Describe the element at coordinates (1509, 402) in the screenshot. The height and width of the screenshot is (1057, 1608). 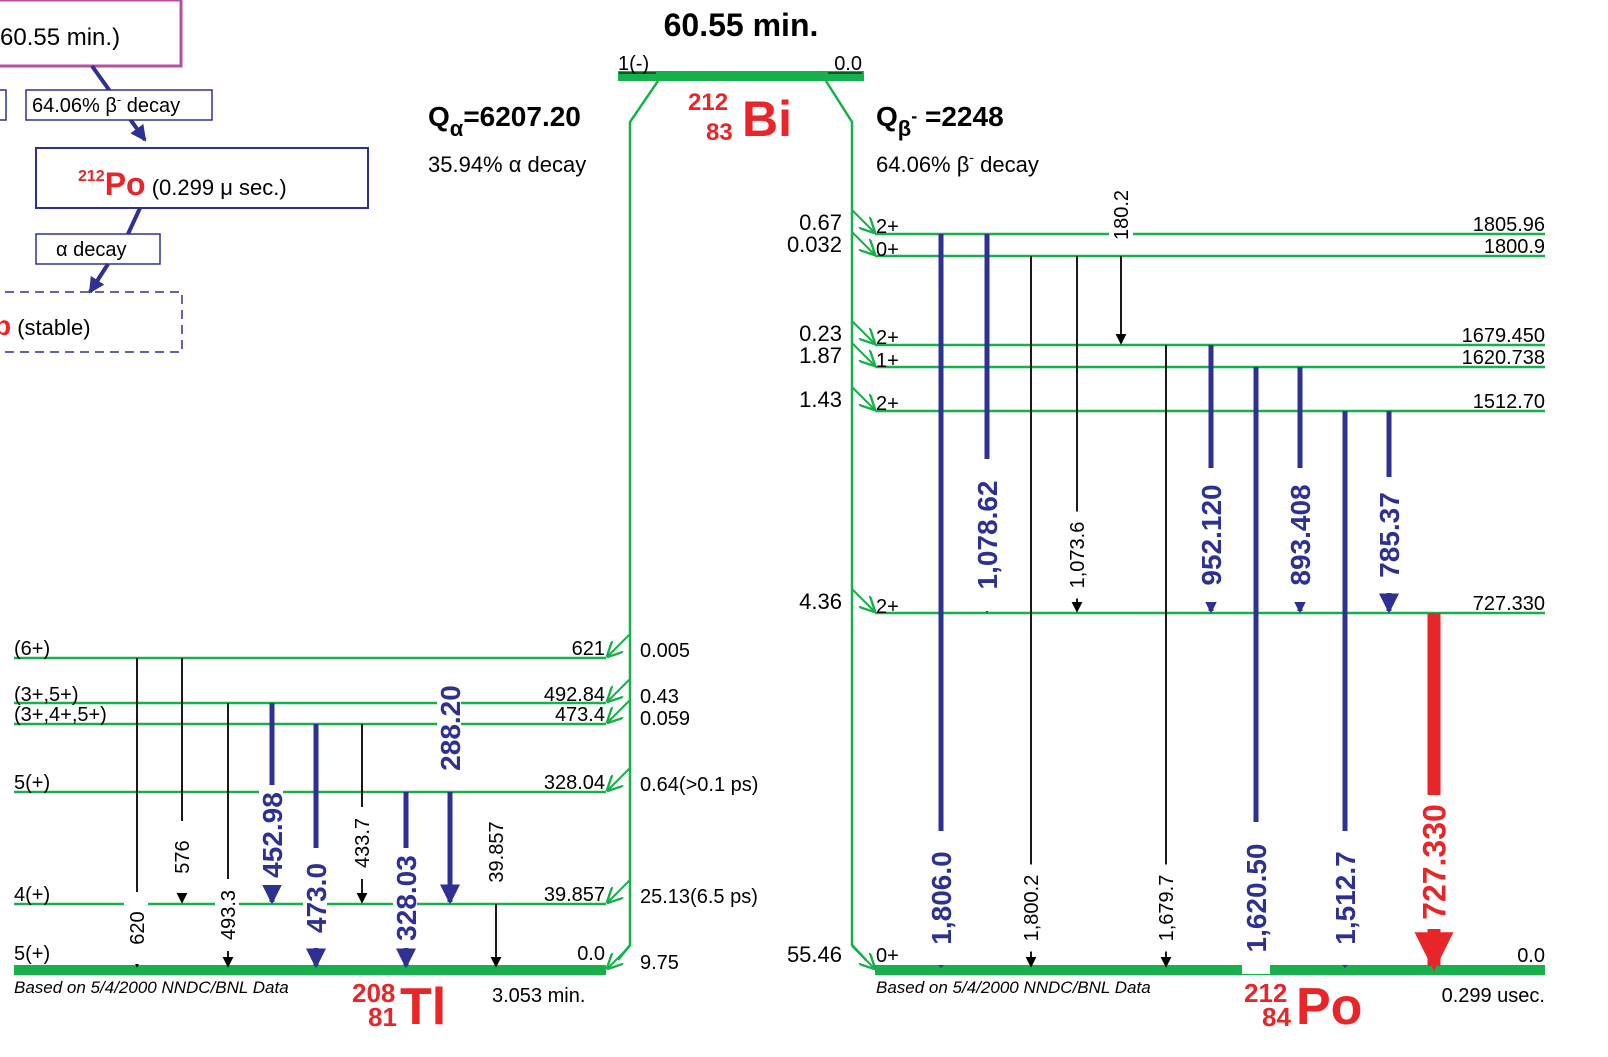
I see `po-level-energy: 1512.70` at that location.